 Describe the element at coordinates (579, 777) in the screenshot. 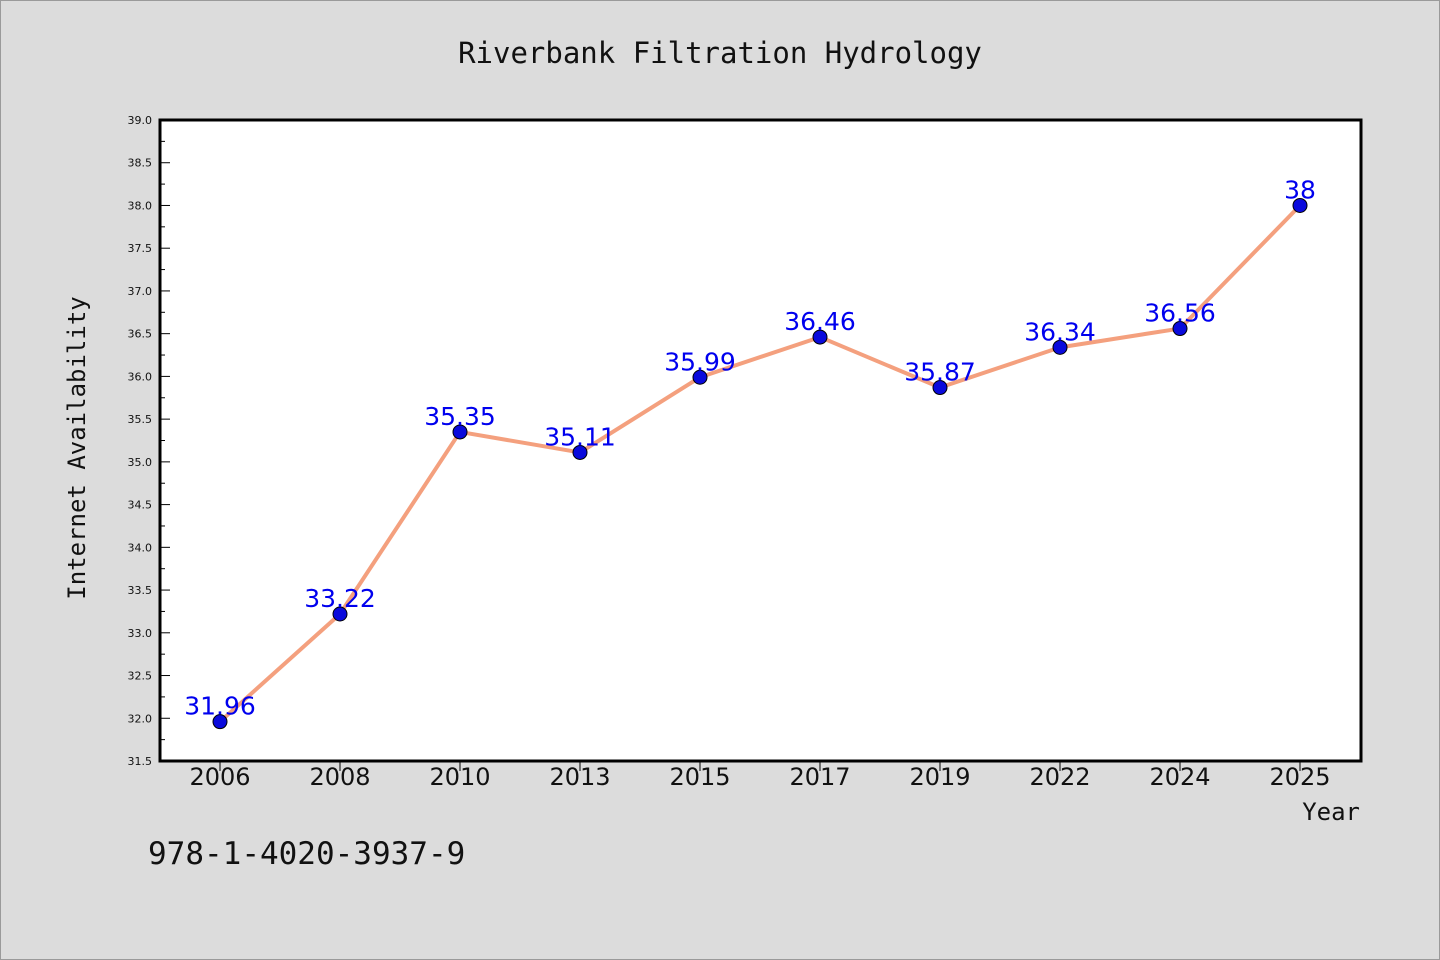

I see `x-tick-label: 2013` at that location.